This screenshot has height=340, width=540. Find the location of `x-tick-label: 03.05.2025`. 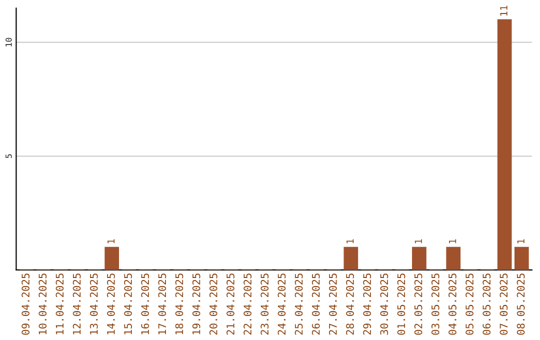

x-tick-label: 03.05.2025 is located at coordinates (435, 304).